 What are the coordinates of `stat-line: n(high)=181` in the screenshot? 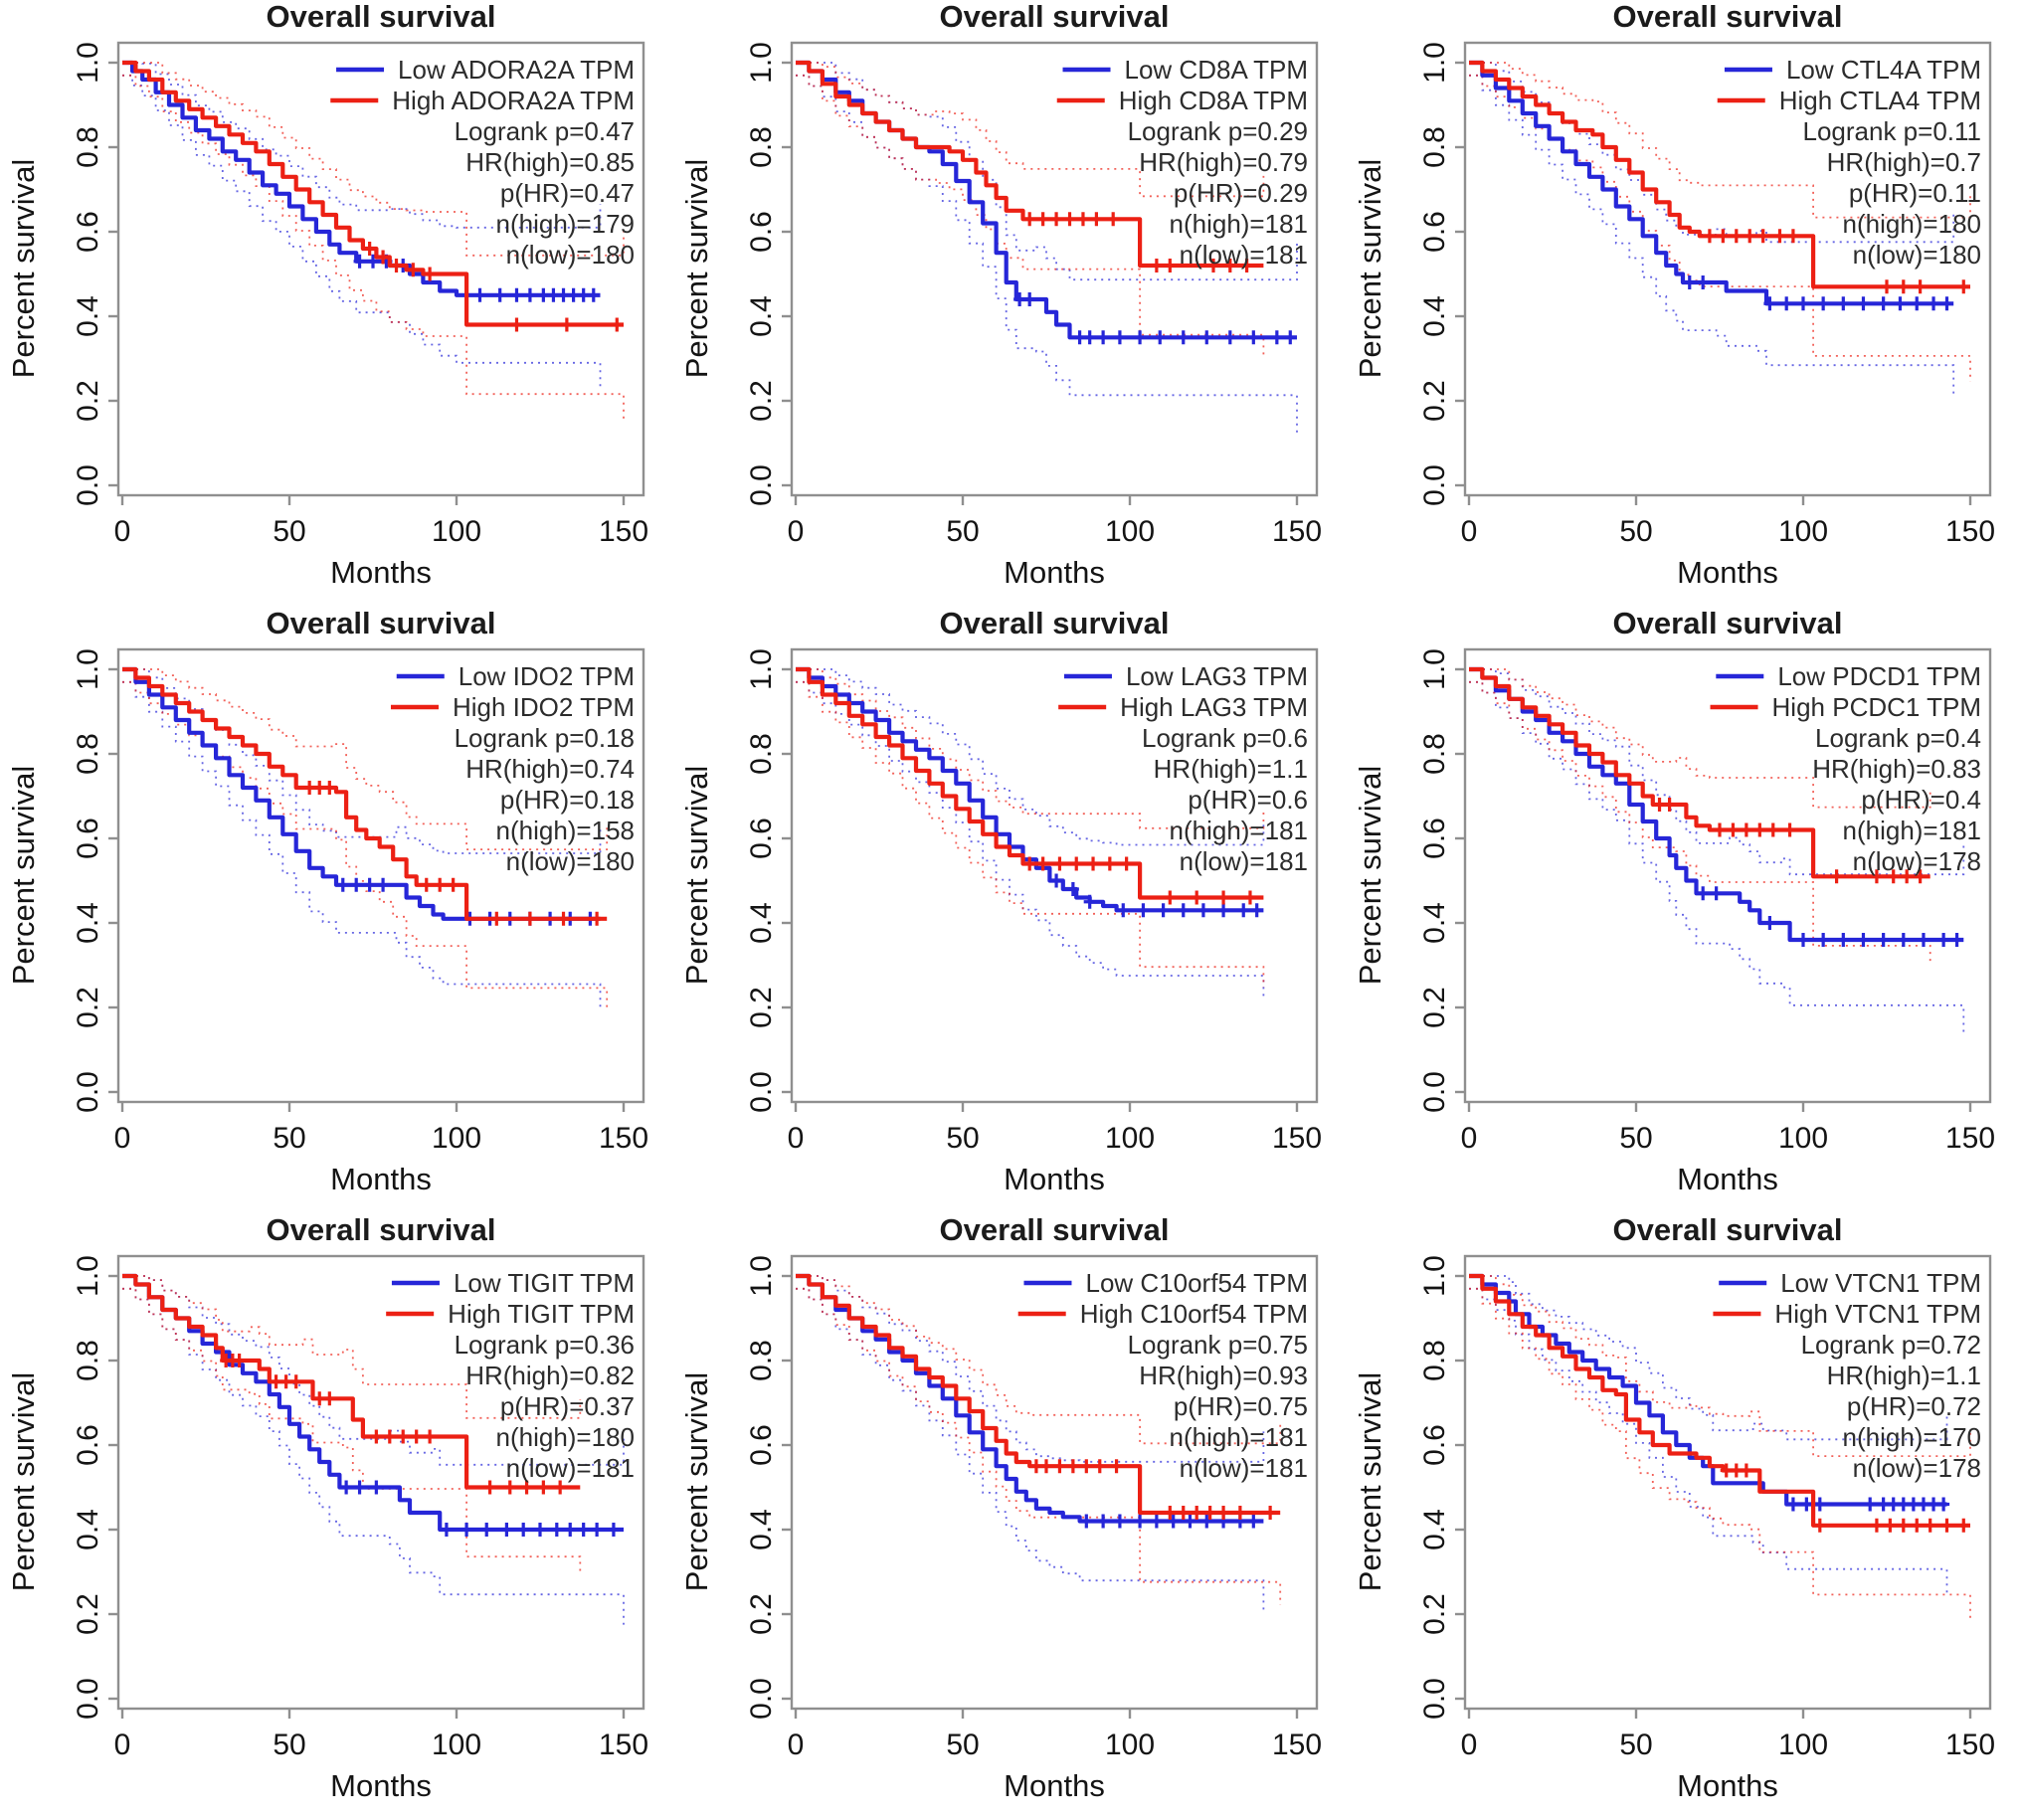 It's located at (1239, 224).